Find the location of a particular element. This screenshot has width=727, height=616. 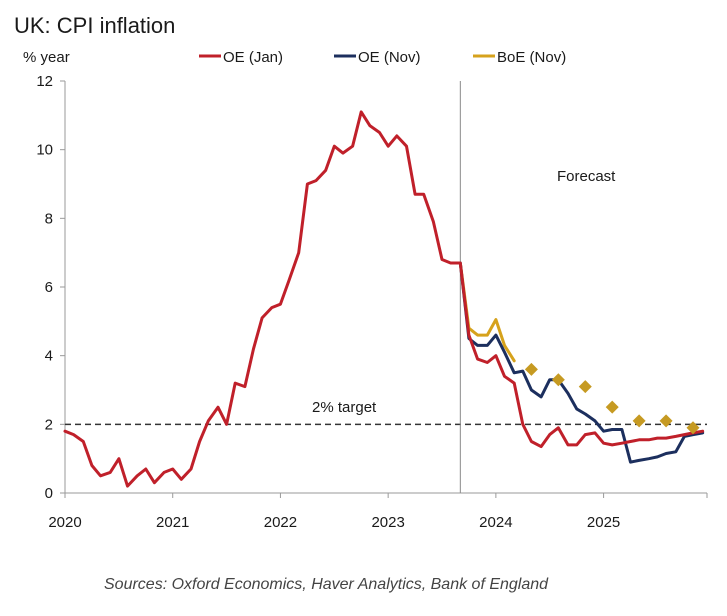

x-tick-label: 2024 is located at coordinates (495, 522).